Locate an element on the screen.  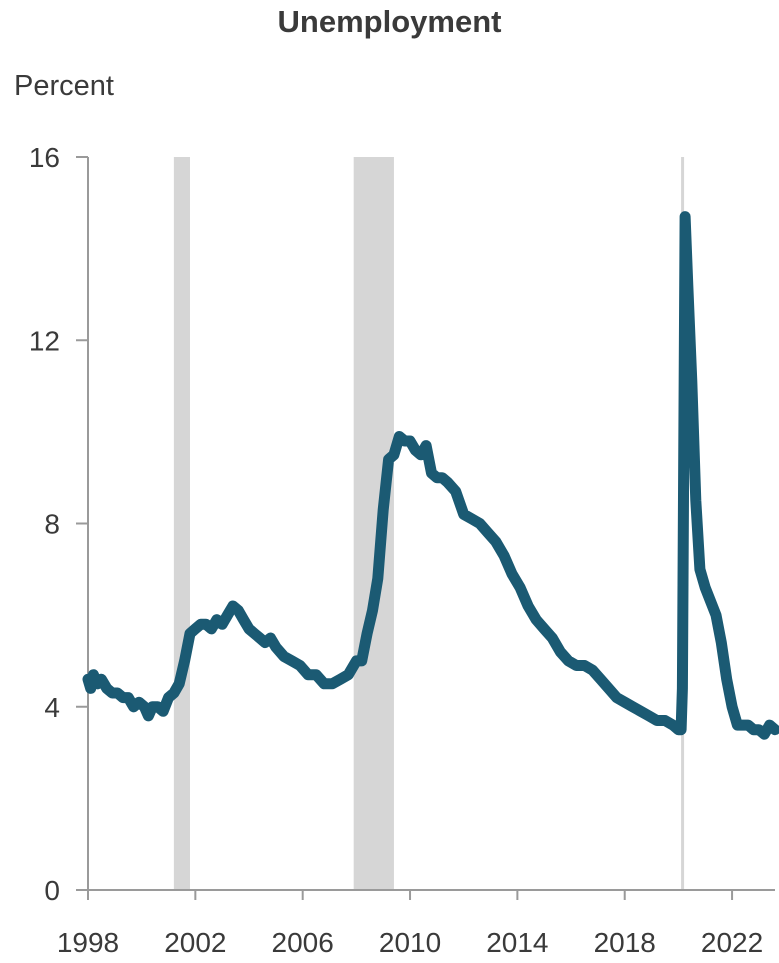
x-tick-label: 2010 is located at coordinates (410, 942).